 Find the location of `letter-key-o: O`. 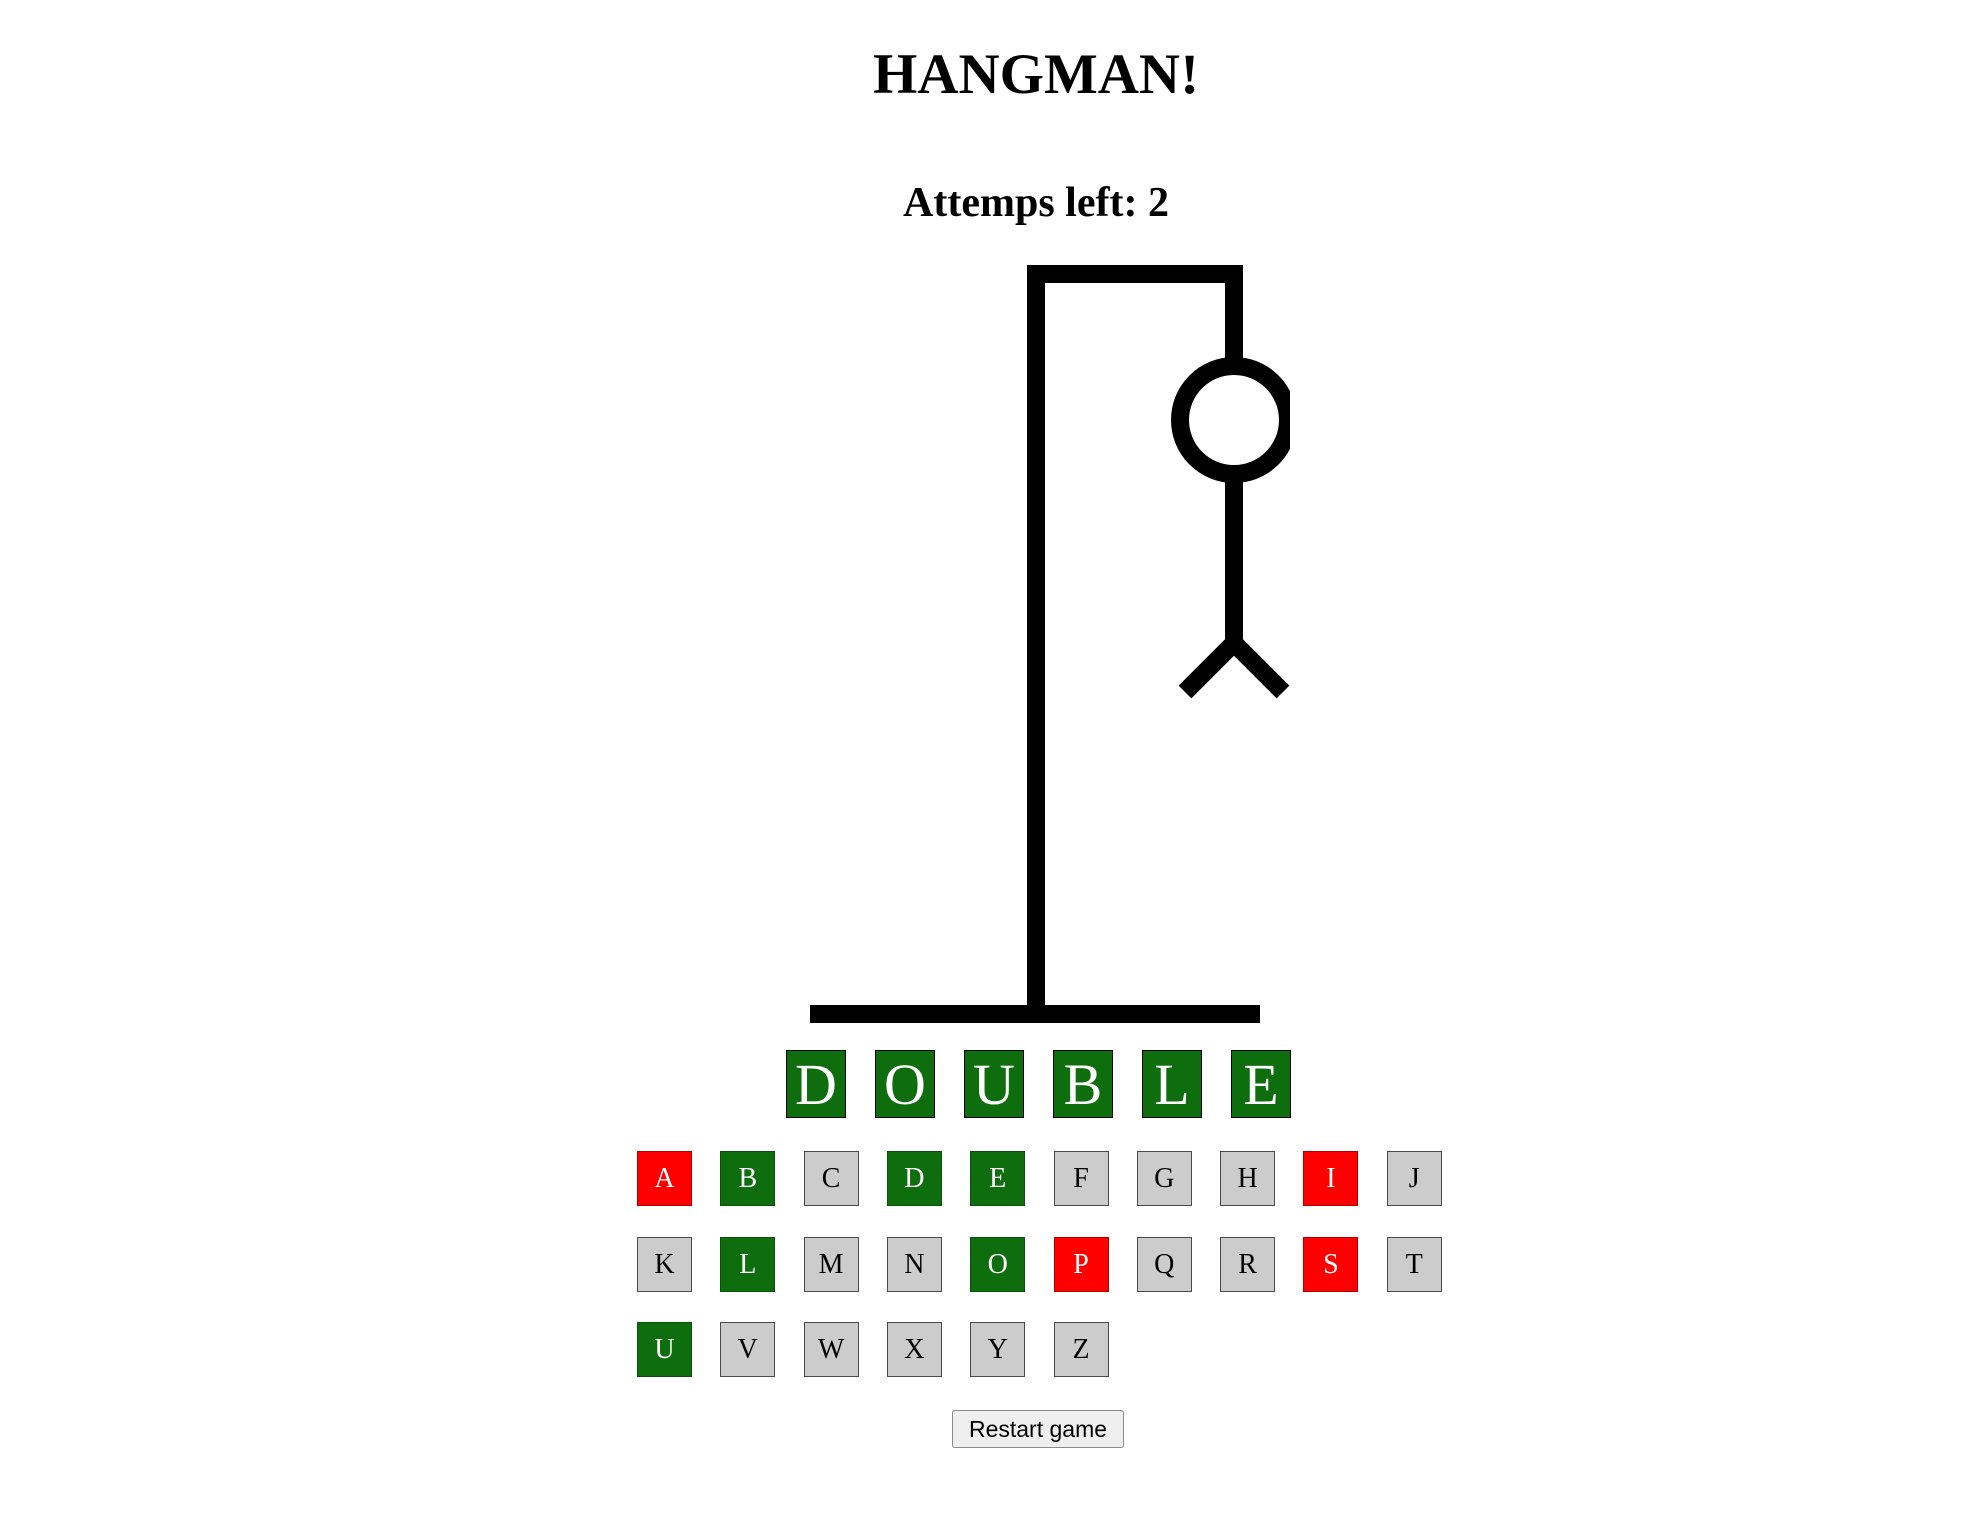

letter-key-o: O is located at coordinates (998, 1264).